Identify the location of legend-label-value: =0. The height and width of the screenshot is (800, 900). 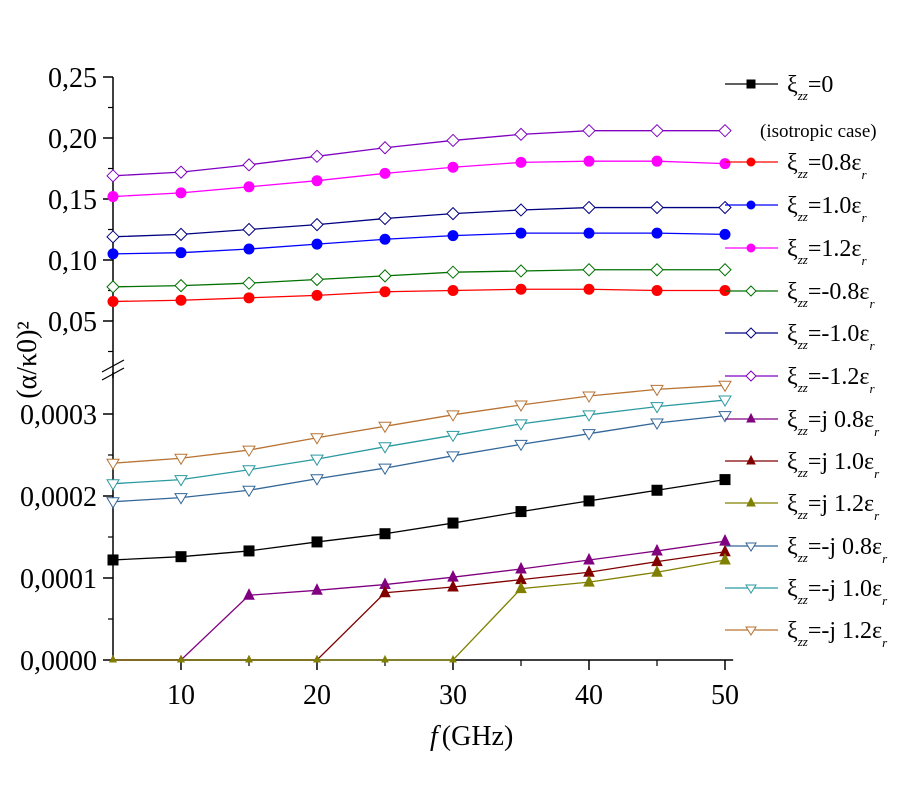
(821, 85).